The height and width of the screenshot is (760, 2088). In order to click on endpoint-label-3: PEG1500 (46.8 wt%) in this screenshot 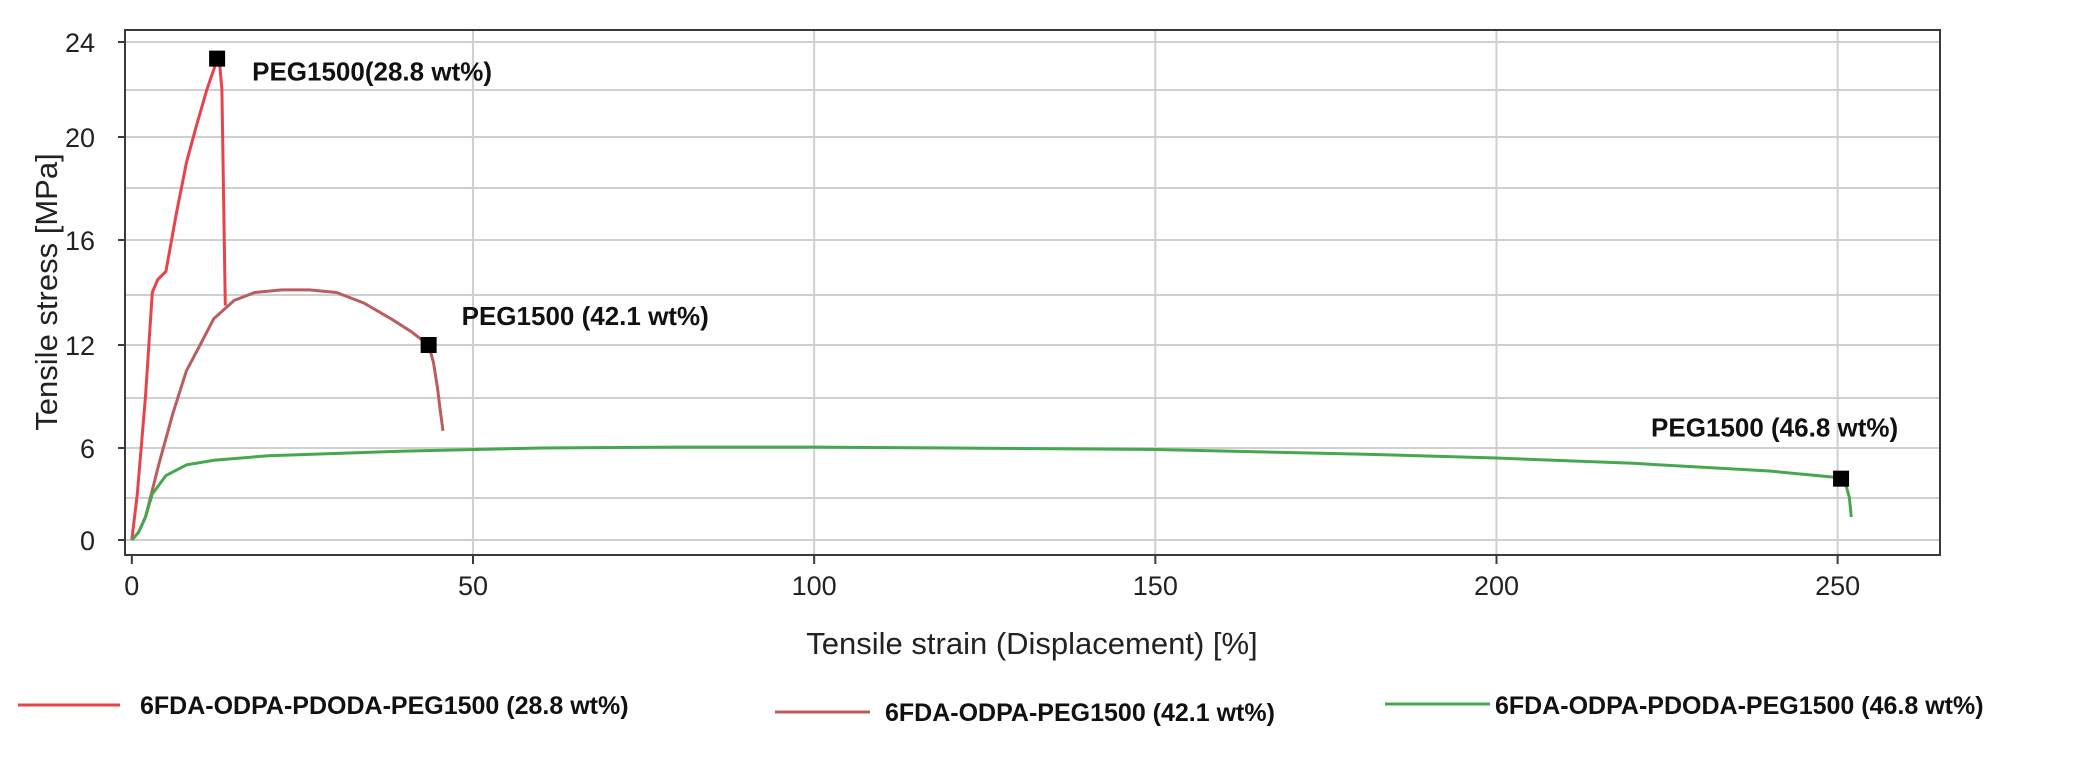, I will do `click(1774, 428)`.